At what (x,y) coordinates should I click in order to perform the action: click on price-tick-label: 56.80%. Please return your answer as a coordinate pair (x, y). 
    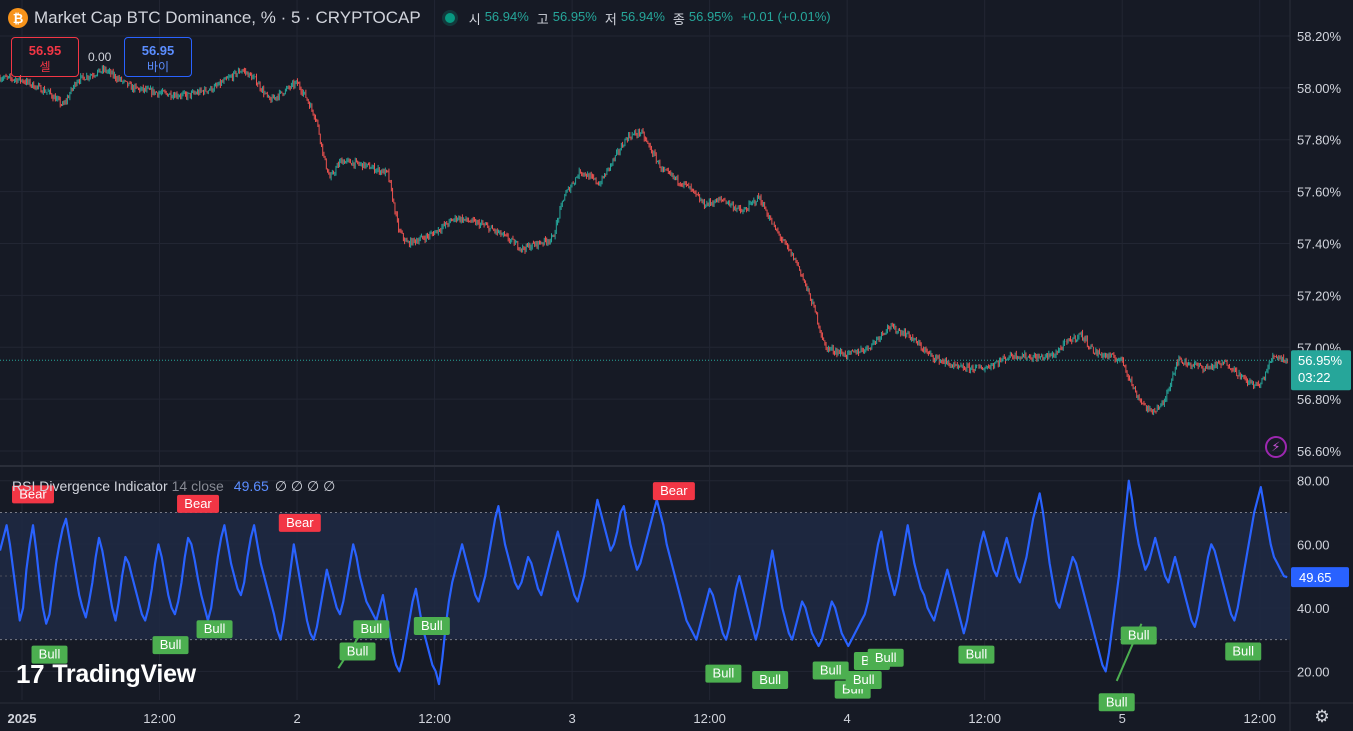
    Looking at the image, I should click on (1319, 399).